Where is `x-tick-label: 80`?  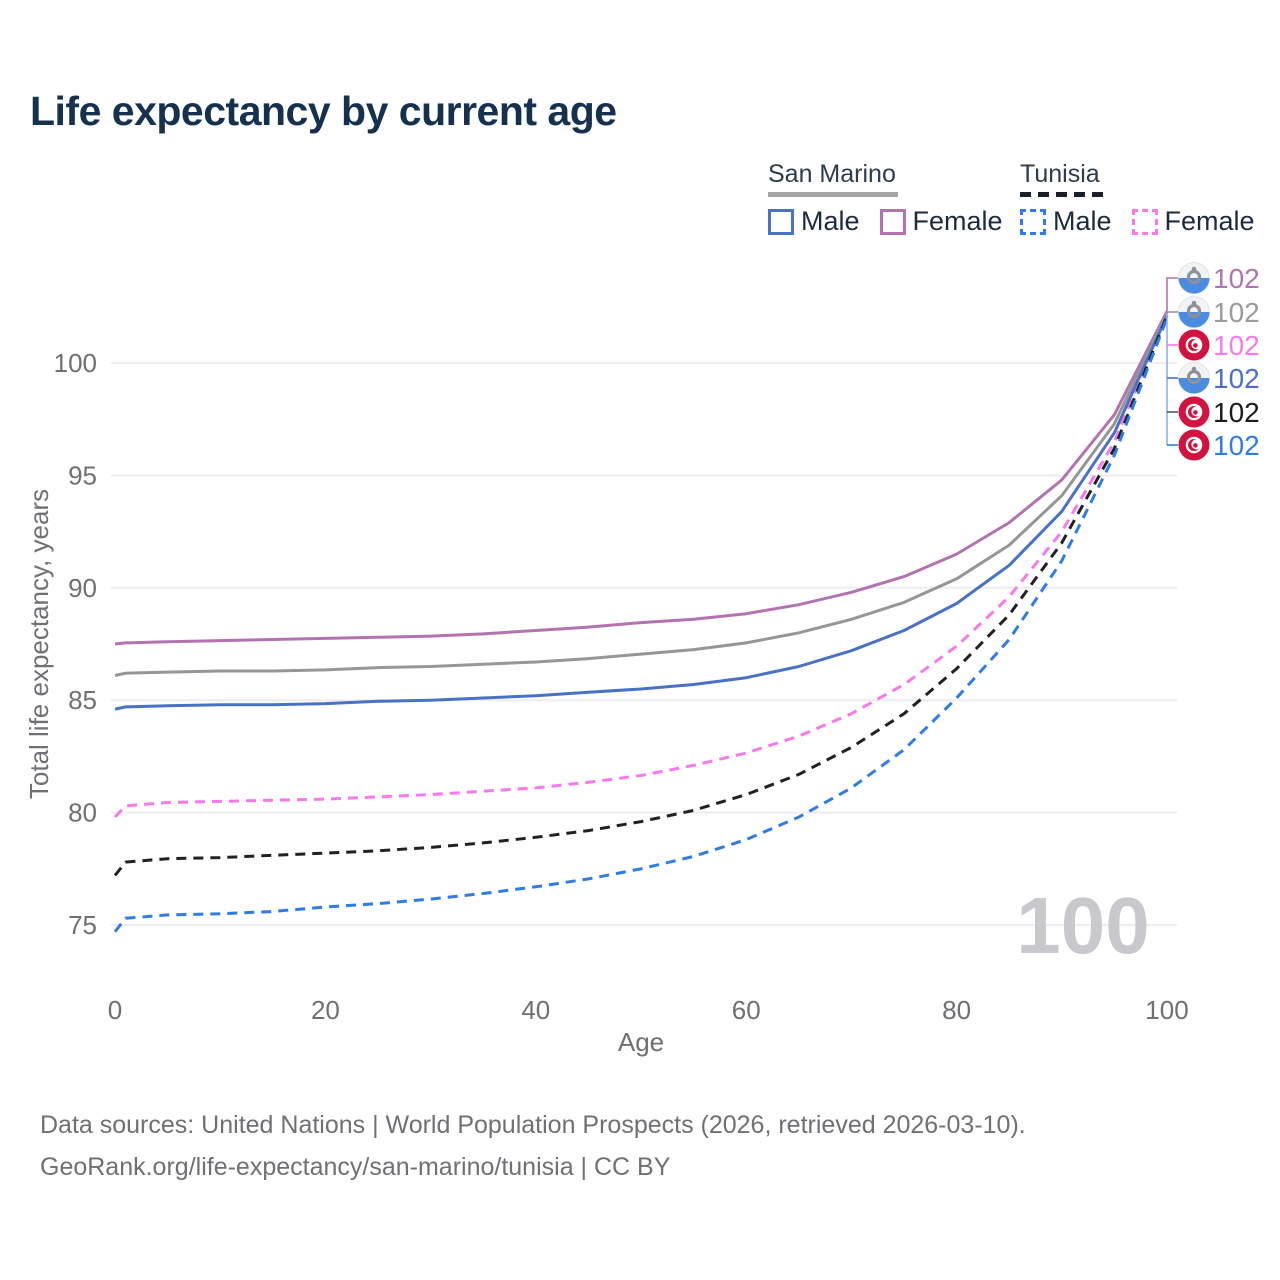 x-tick-label: 80 is located at coordinates (956, 1010).